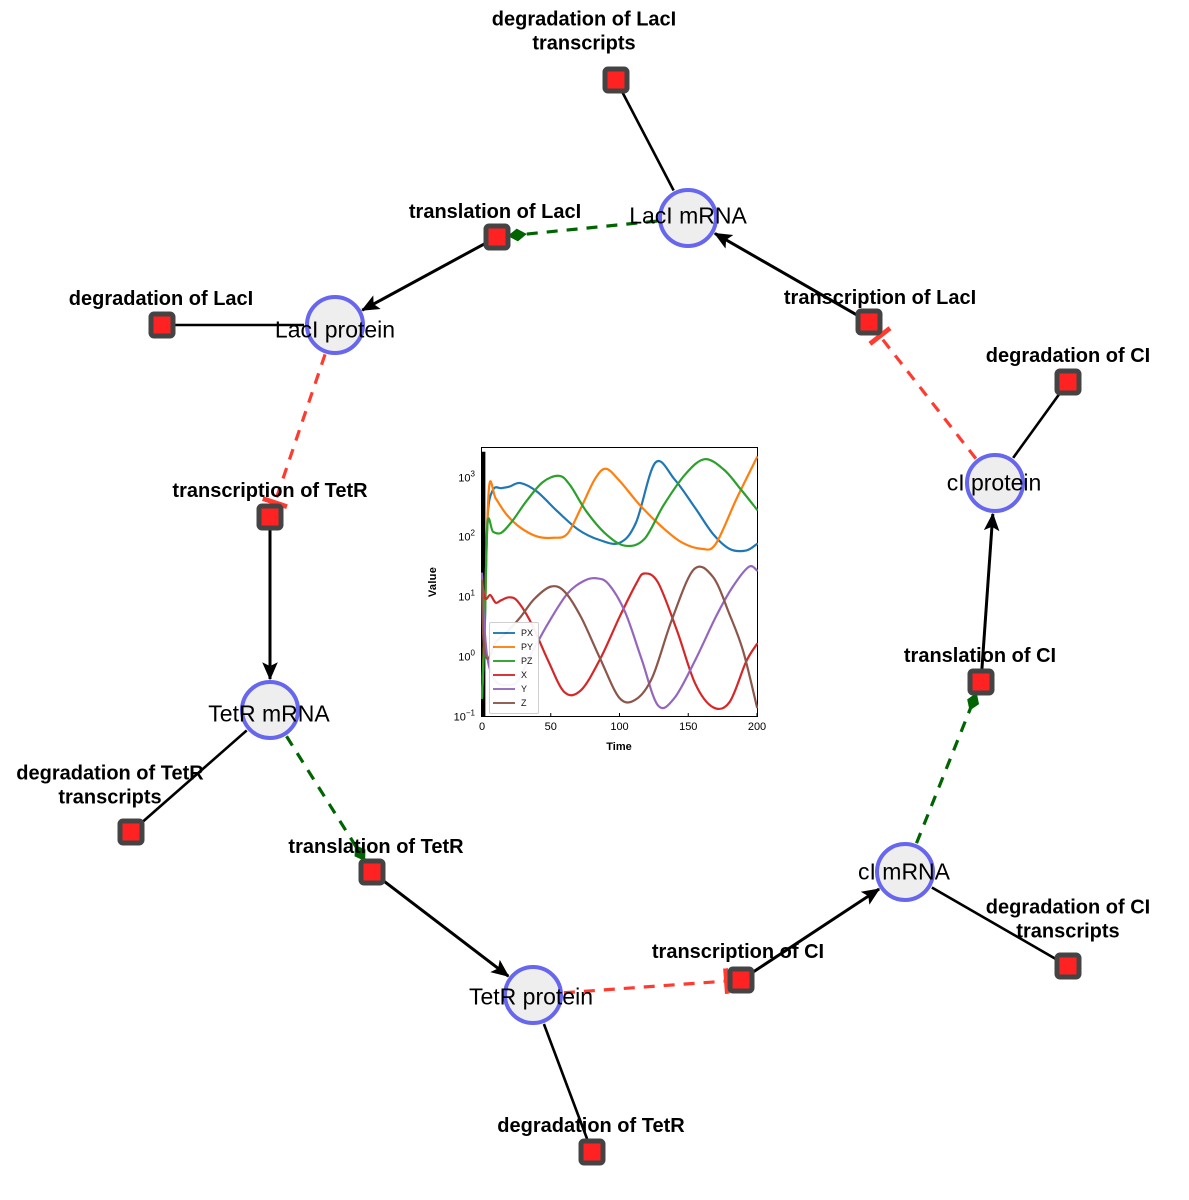  Describe the element at coordinates (466, 536) in the screenshot. I see `chart-y-tick: 10²` at that location.